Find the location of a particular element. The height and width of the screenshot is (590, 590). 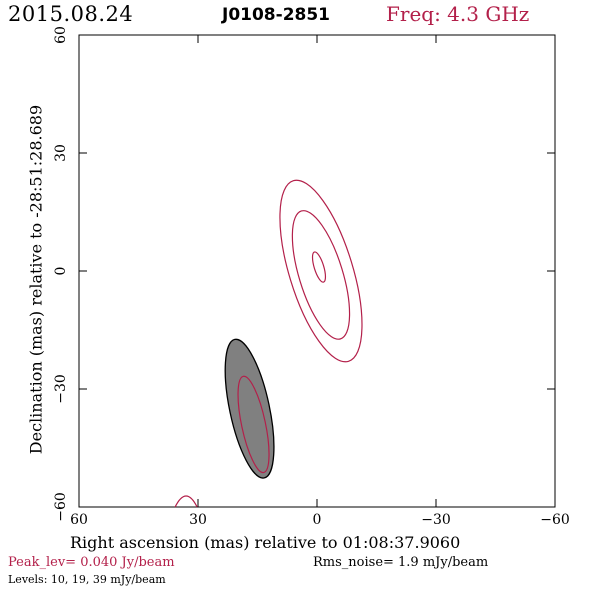

y-tick-label: 30 is located at coordinates (61, 153).